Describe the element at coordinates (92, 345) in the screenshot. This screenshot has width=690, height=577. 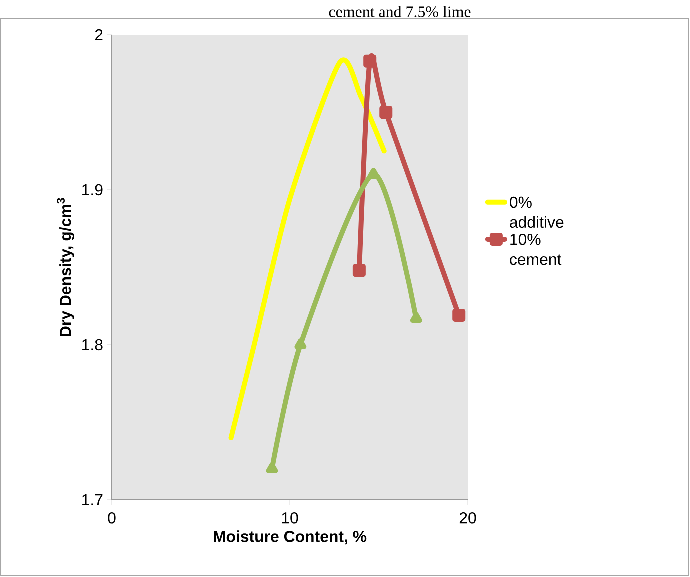
I see `y-tick-label: 1.8` at that location.